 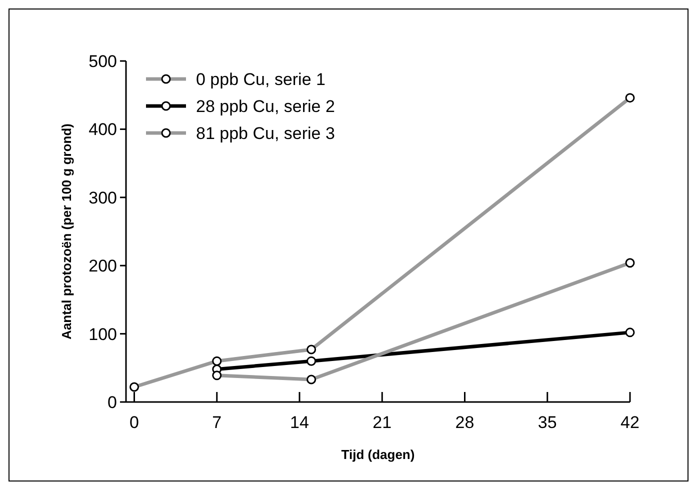 What do you see at coordinates (547, 422) in the screenshot?
I see `x-tick-label: 35` at bounding box center [547, 422].